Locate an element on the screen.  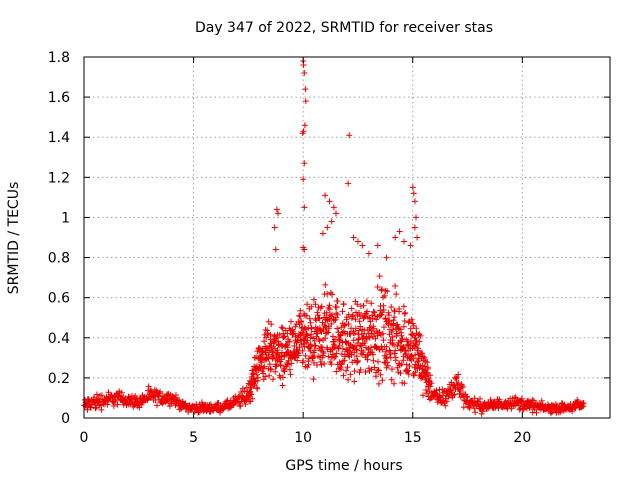
x-tick-label: 0 is located at coordinates (84, 438).